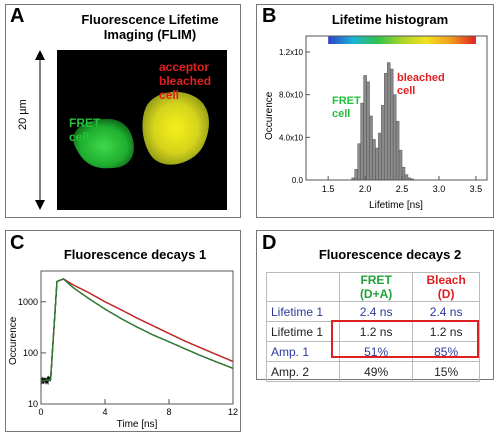 Image resolution: width=500 pixels, height=440 pixels. I want to click on decay-ytick-label: 100, so click(30, 353).